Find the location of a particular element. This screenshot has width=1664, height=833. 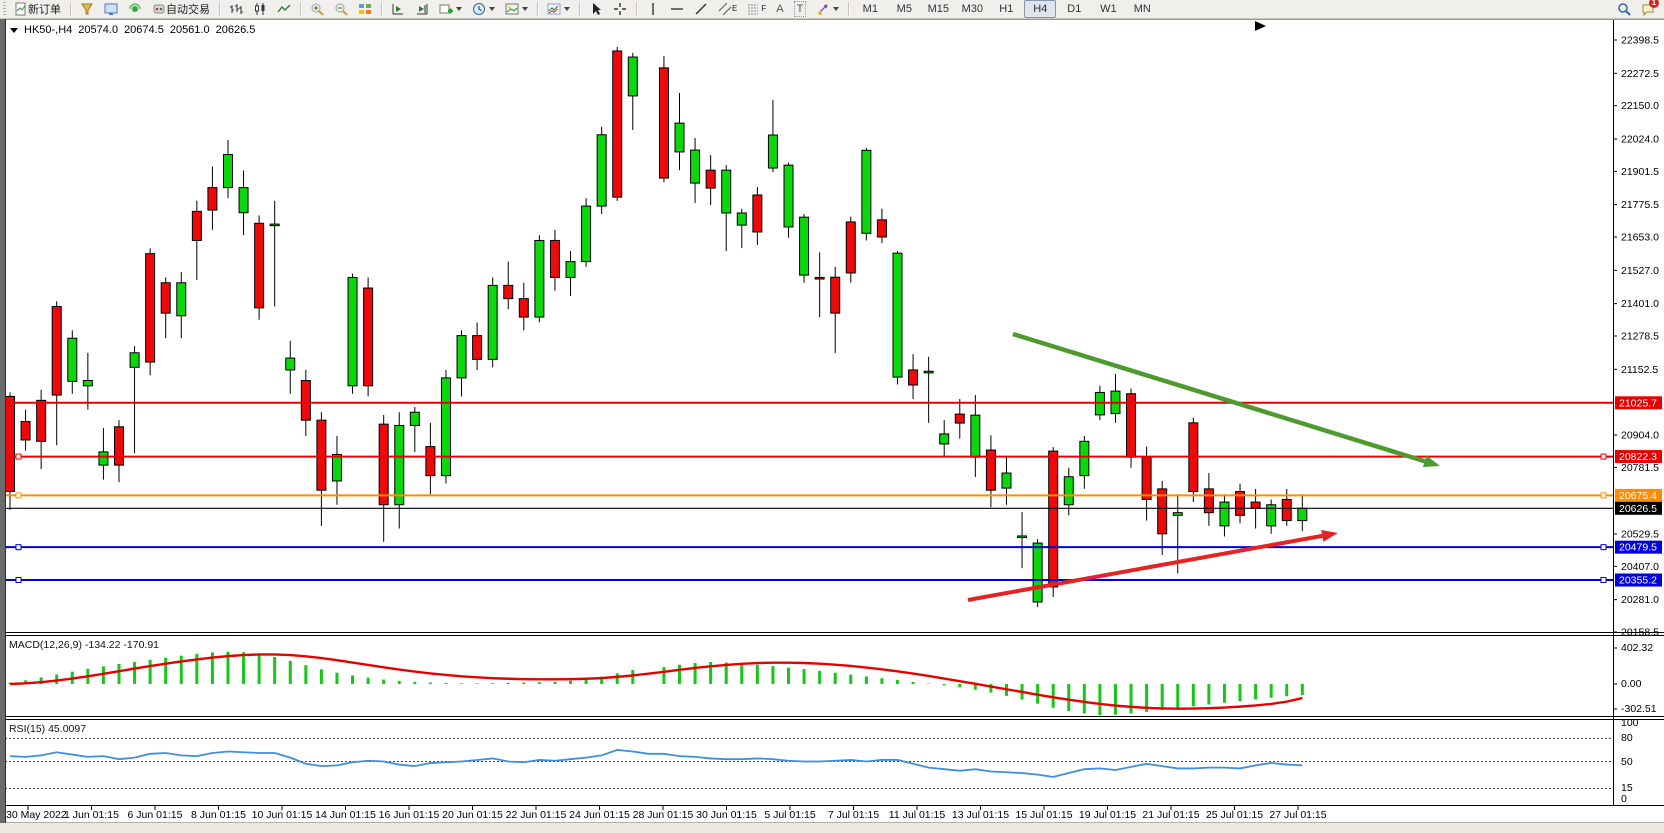

cursor-button is located at coordinates (596, 9).